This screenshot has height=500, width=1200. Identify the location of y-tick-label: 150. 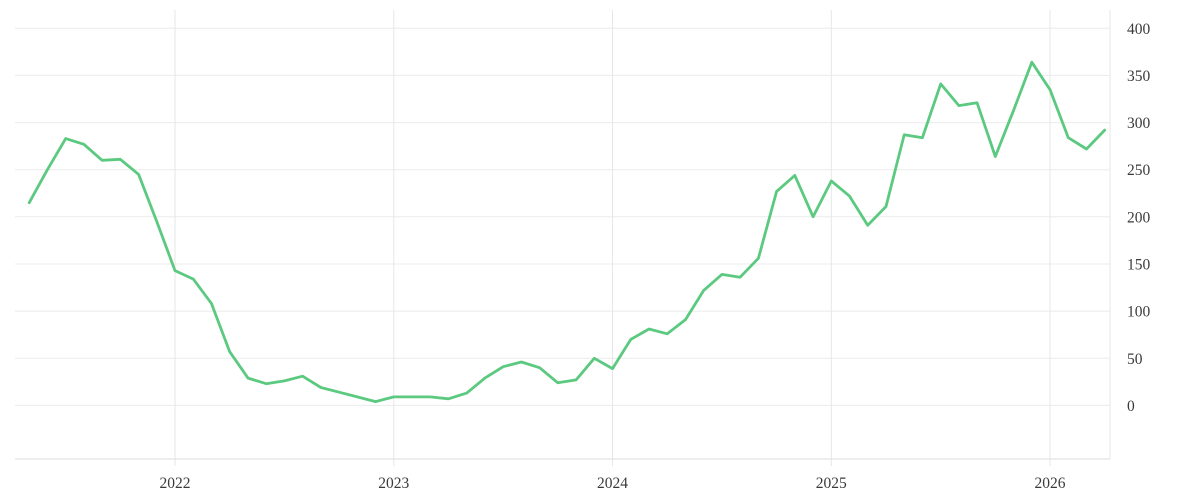
(1139, 265).